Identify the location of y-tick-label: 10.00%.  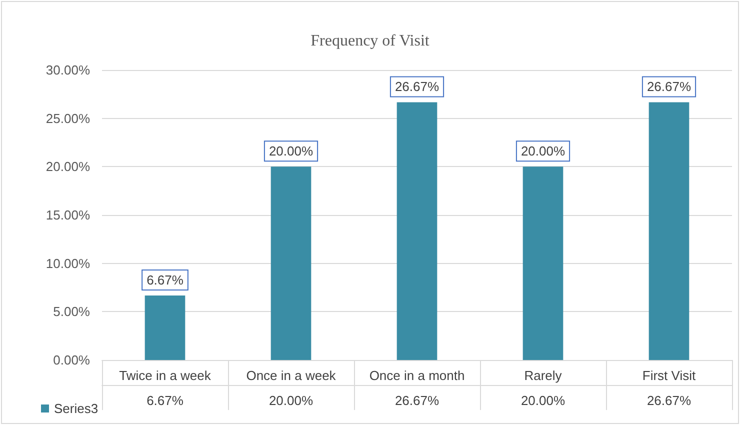
(68, 263).